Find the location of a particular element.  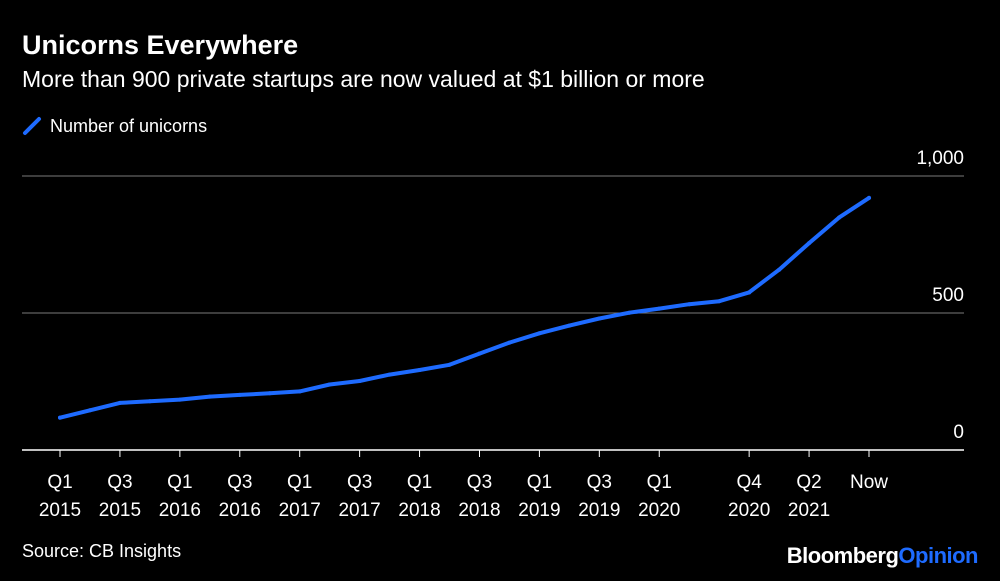

x-tick-label-year: 2021 is located at coordinates (809, 510).